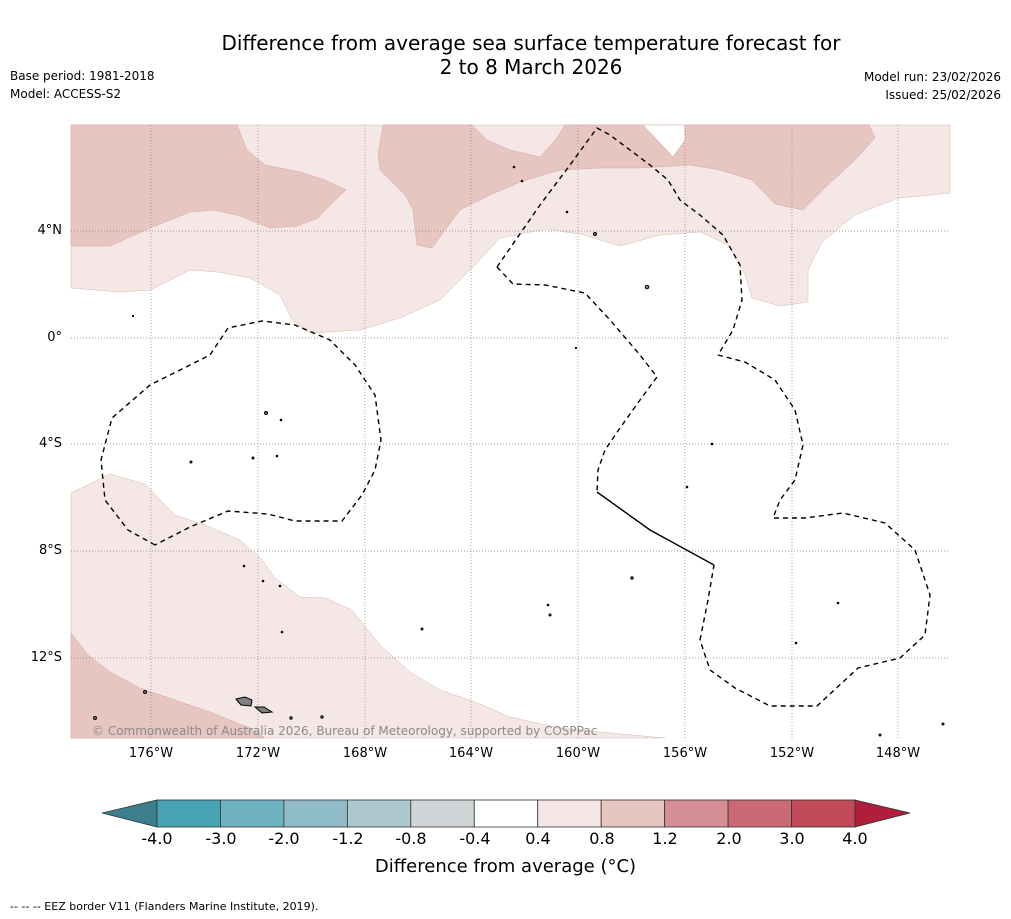 The image size is (1011, 919). Describe the element at coordinates (263, 710) in the screenshot. I see `island-savaii` at that location.